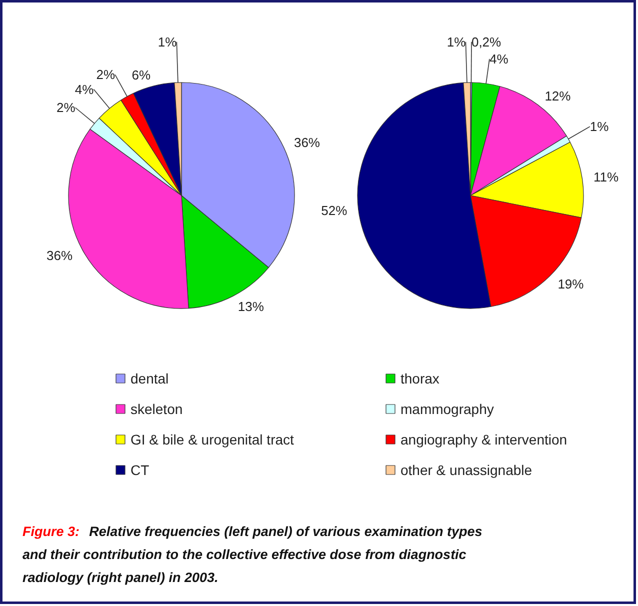  I want to click on legend-label: GI & bile & urogenital tract, so click(212, 440).